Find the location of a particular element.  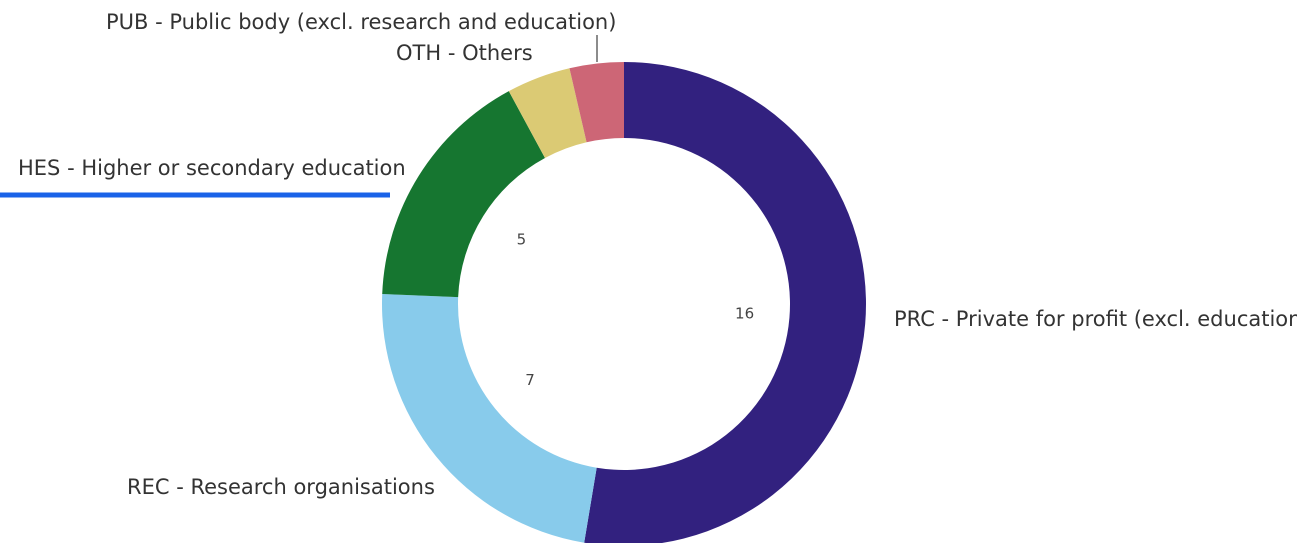

value-label-rec: 7 is located at coordinates (530, 380).